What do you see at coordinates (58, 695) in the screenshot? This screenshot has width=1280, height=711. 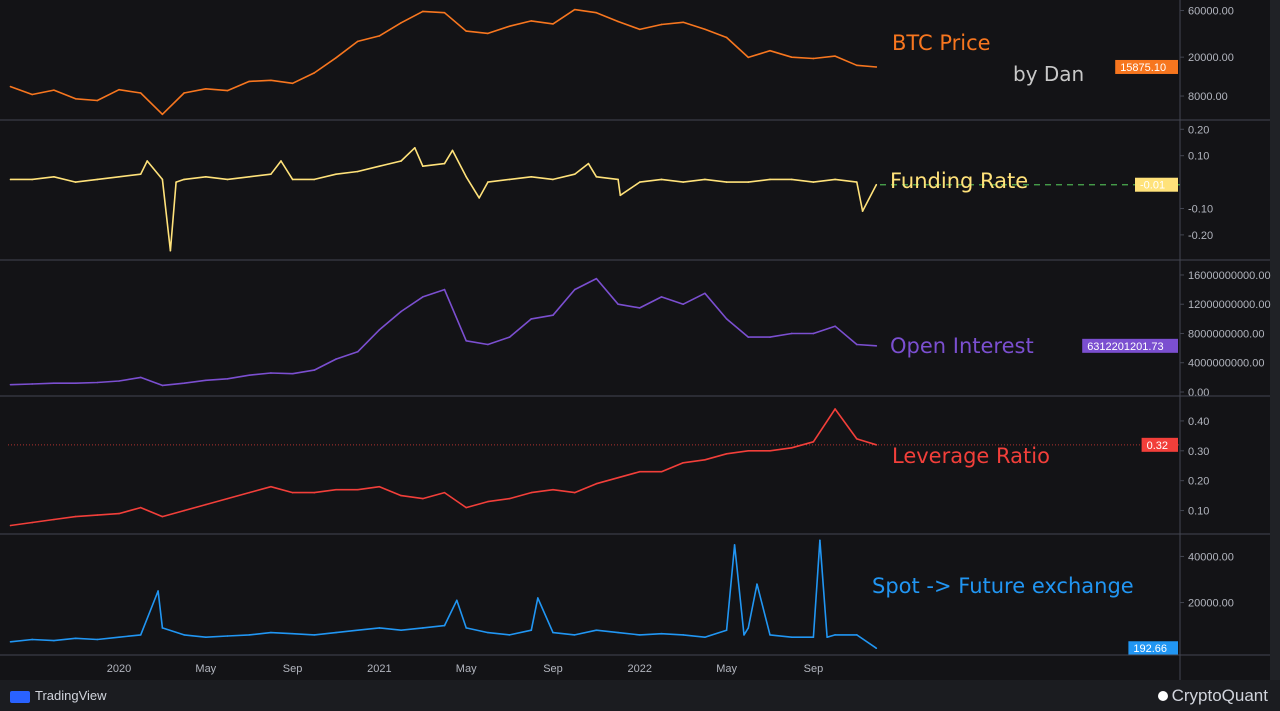 I see `tradingview-logo: TradingView` at bounding box center [58, 695].